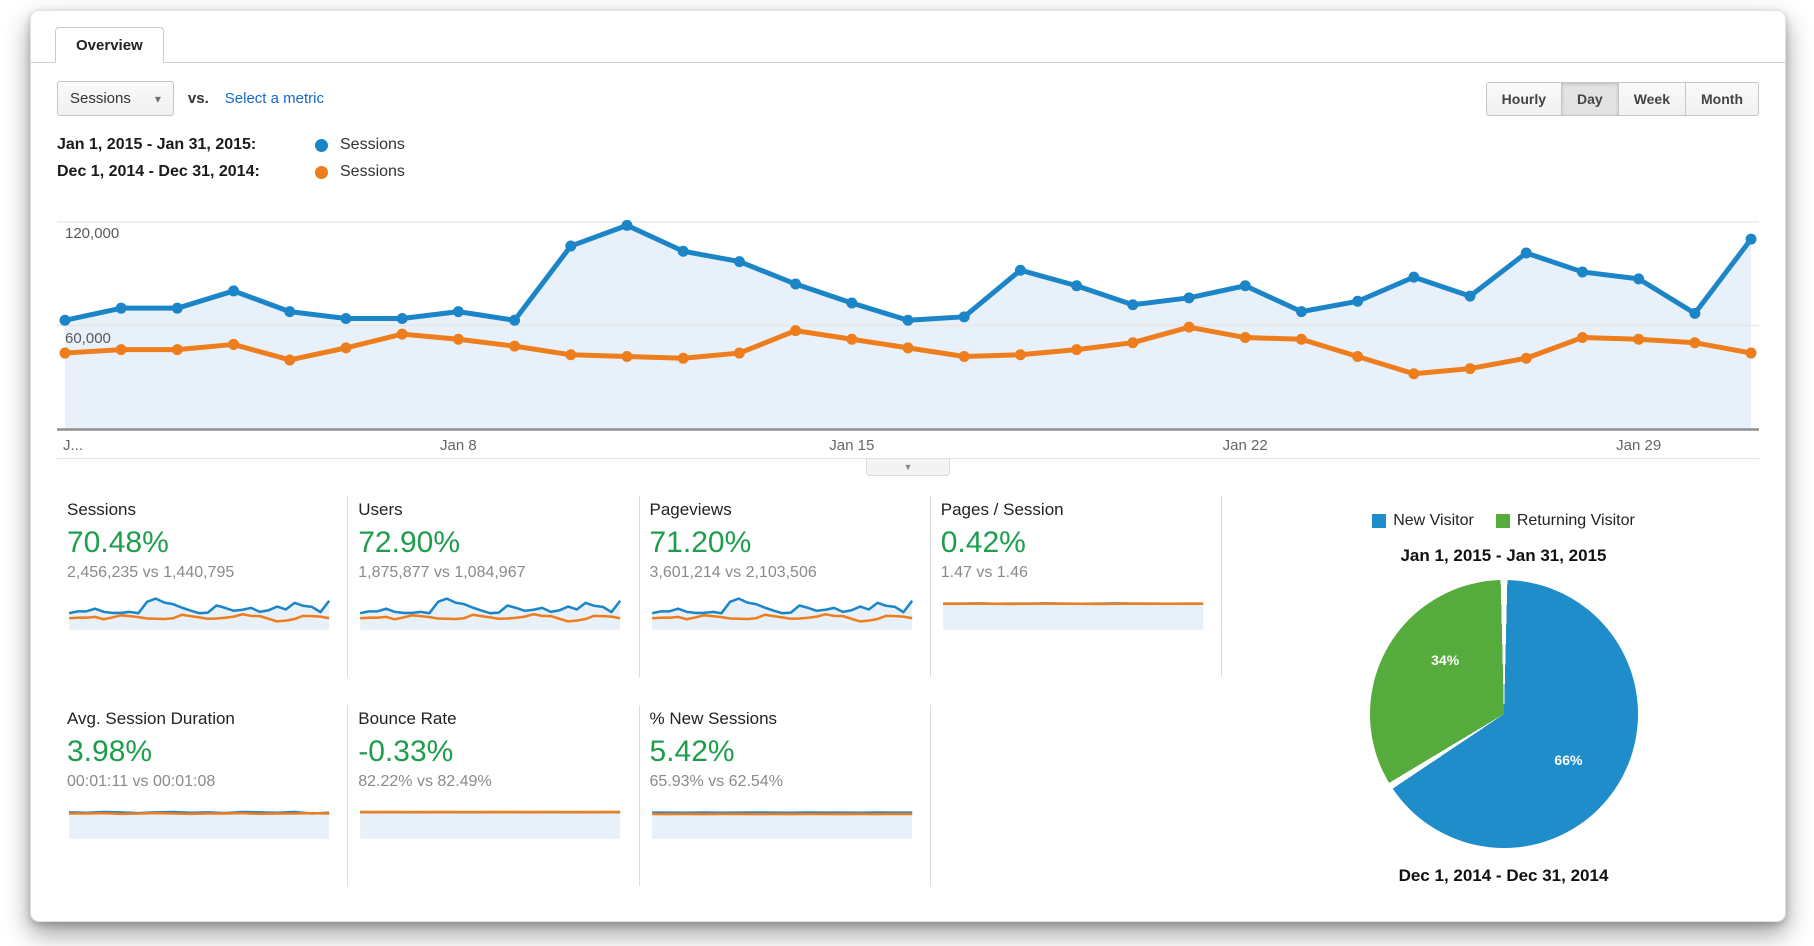 The image size is (1814, 946). What do you see at coordinates (1076, 586) in the screenshot?
I see `metric-card-pages-session: Pages / Session 0.42% 1.47 vs 1.46` at bounding box center [1076, 586].